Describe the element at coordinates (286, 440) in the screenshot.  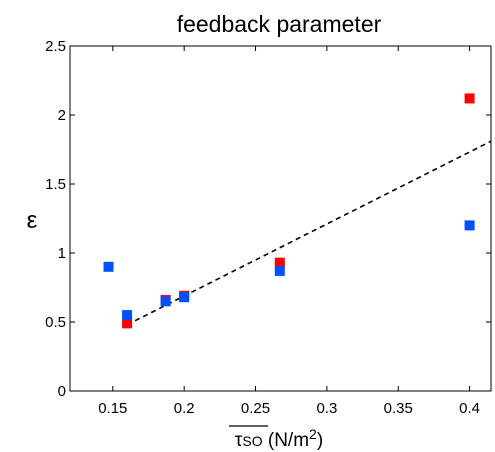
I see `x-label-unit: (N/m` at that location.